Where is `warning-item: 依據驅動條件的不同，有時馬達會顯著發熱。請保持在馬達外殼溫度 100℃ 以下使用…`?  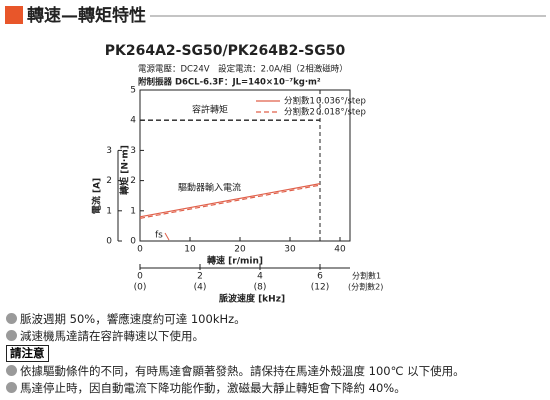
warning-item: 依據驅動條件的不同，有時馬達會顯著發熱。請保持在馬達外殼溫度 100℃ 以下使用… is located at coordinates (235, 371).